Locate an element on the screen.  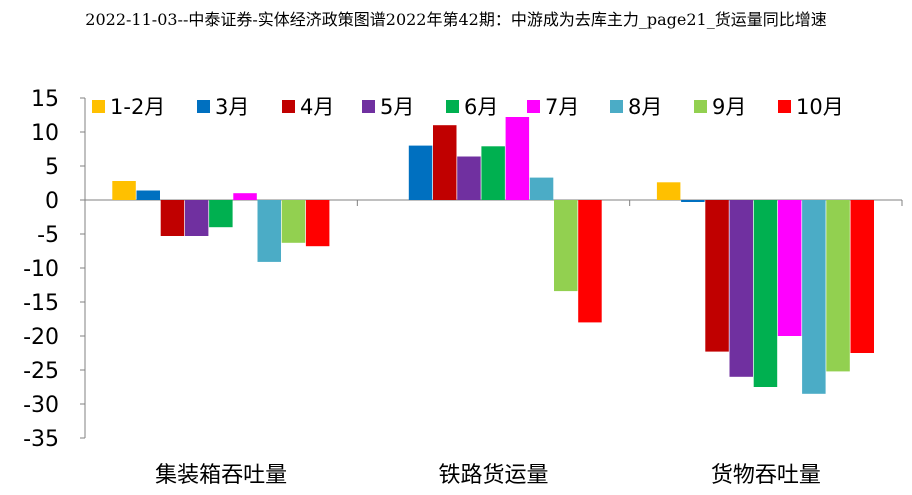
y-tick-label: 0 is located at coordinates (52, 201).